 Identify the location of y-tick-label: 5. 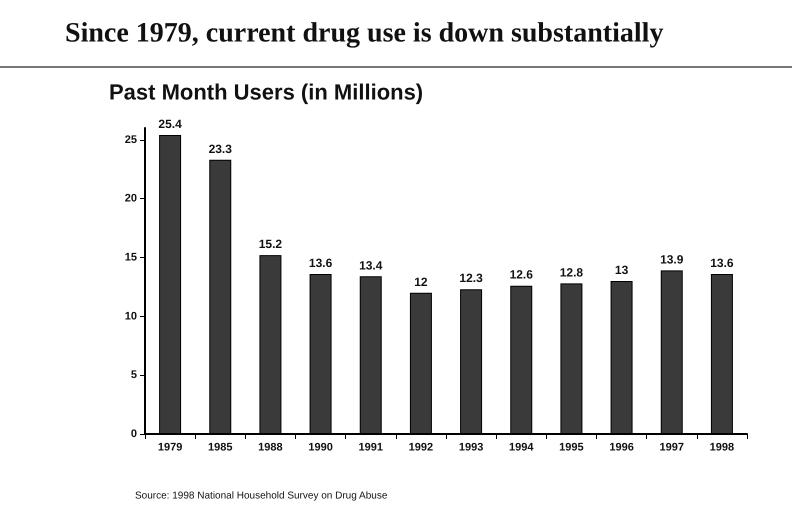
(133, 375).